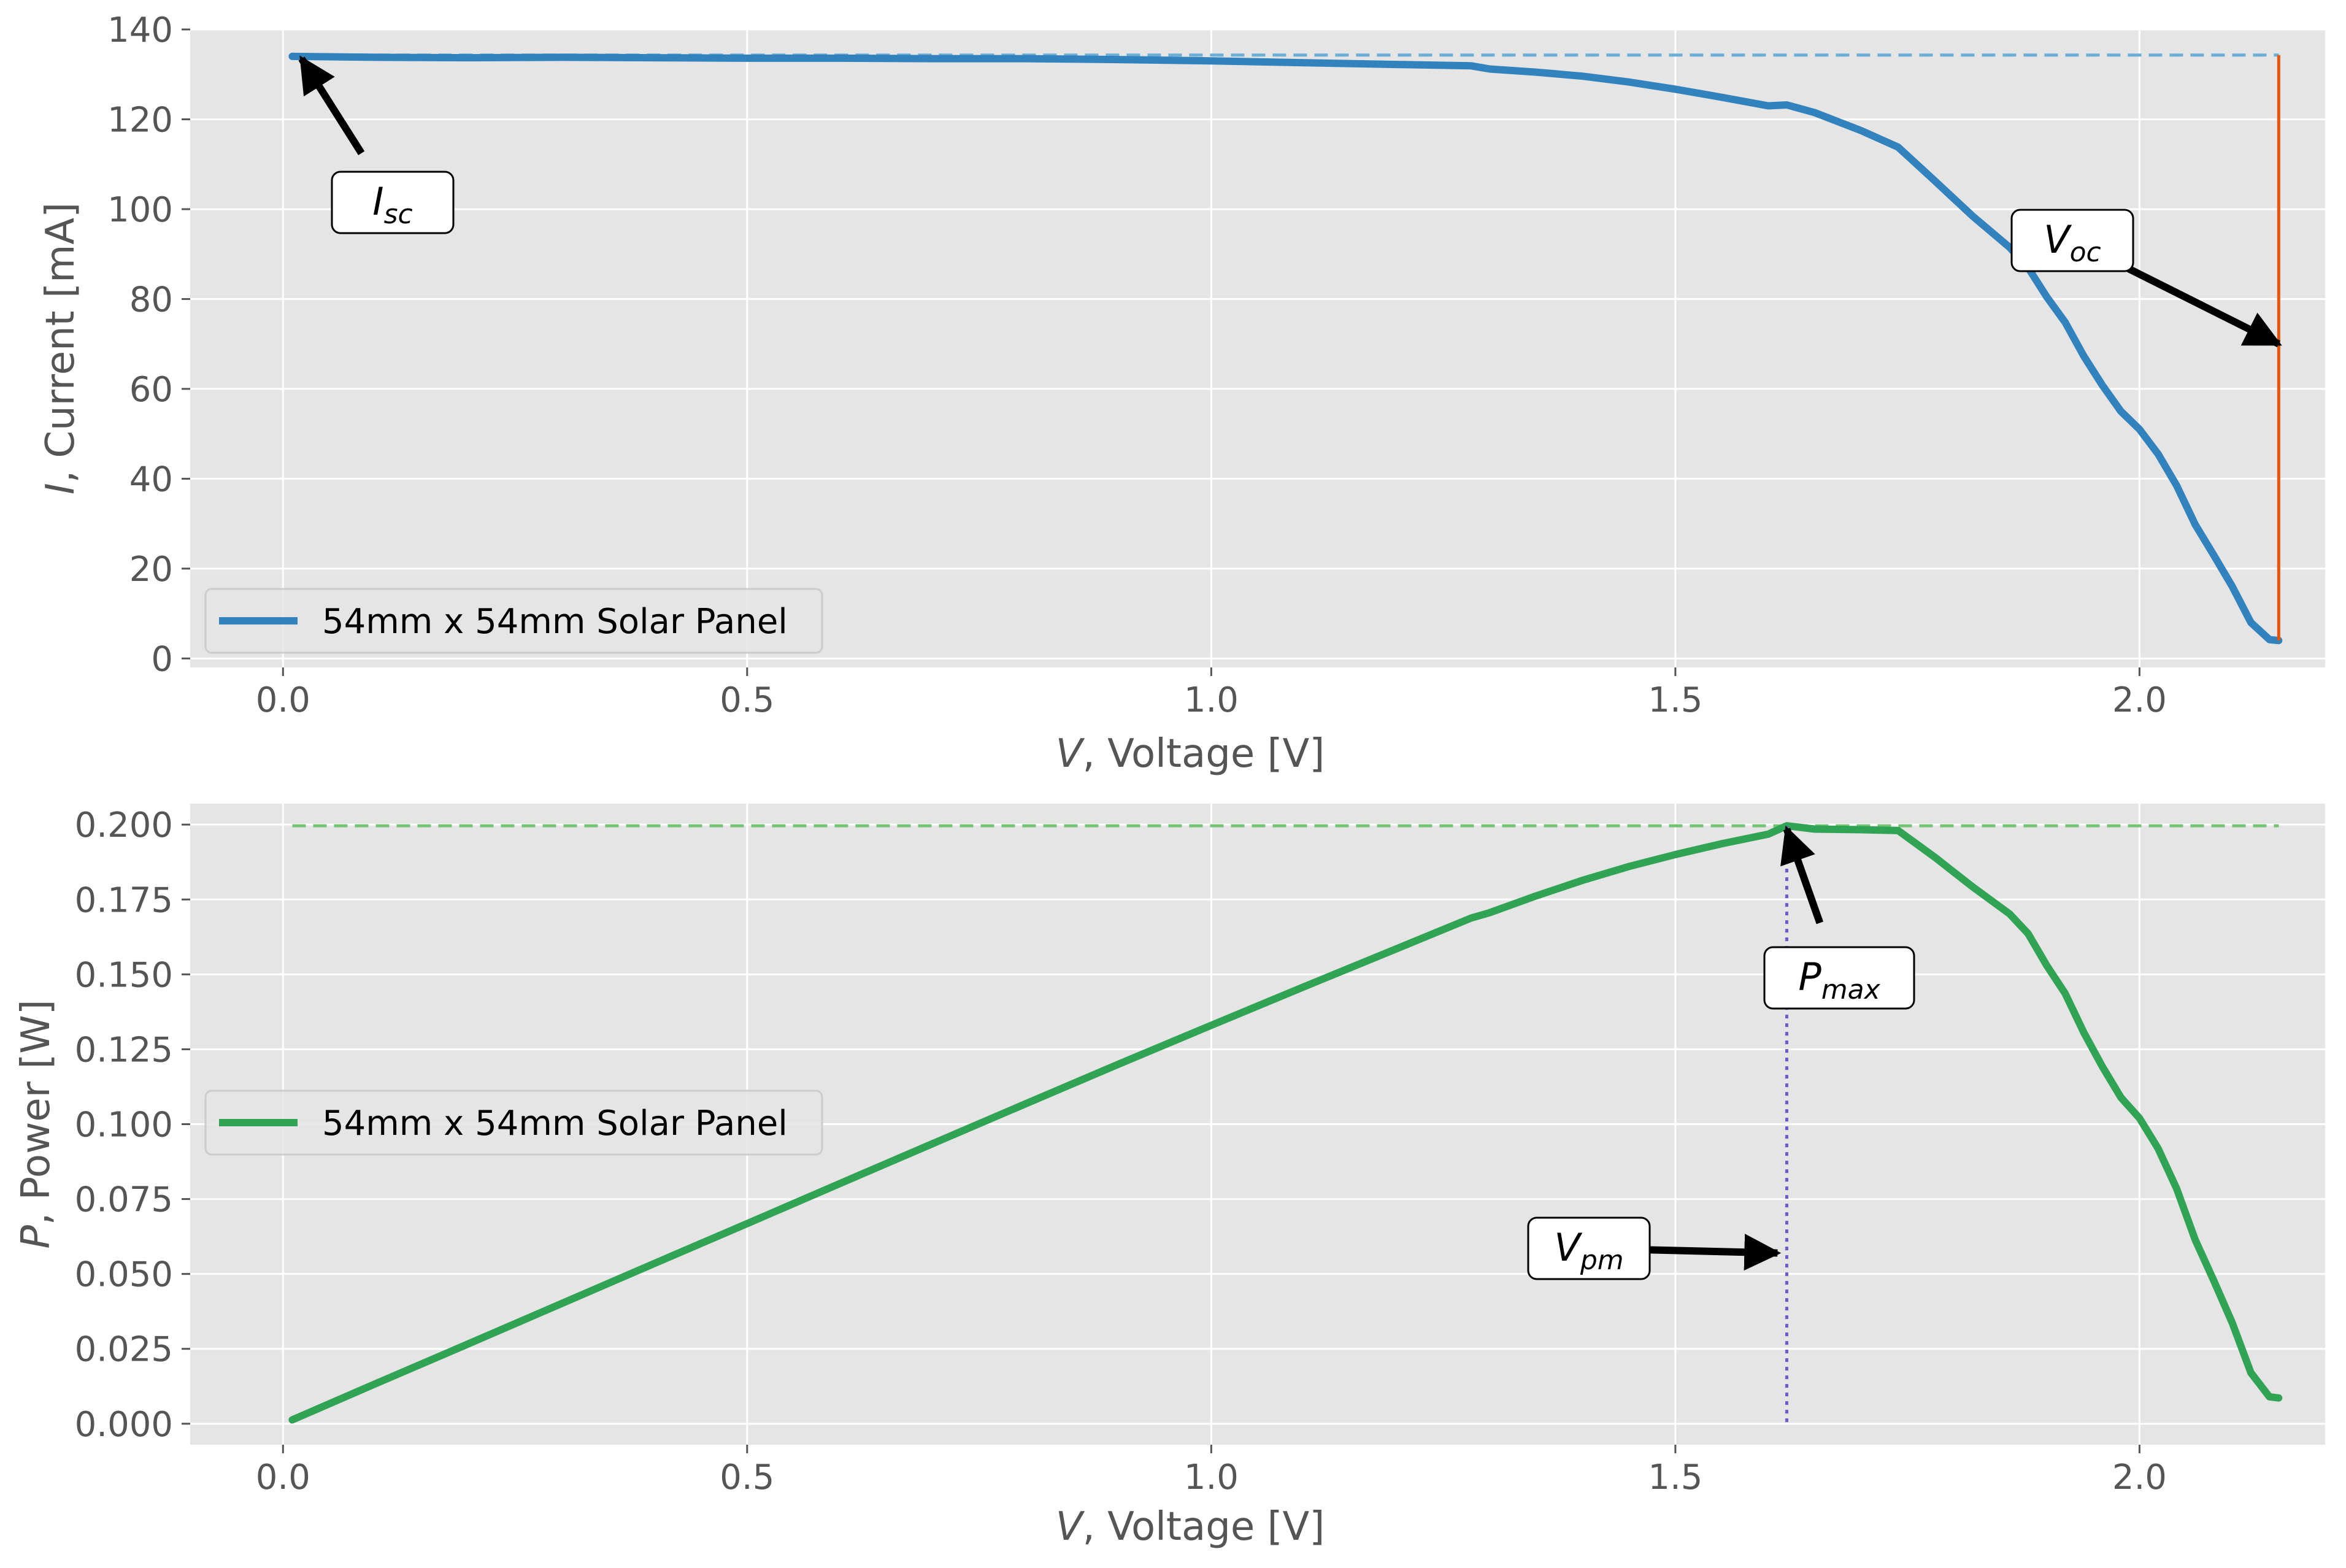  I want to click on y-tick-label: 100, so click(140, 210).